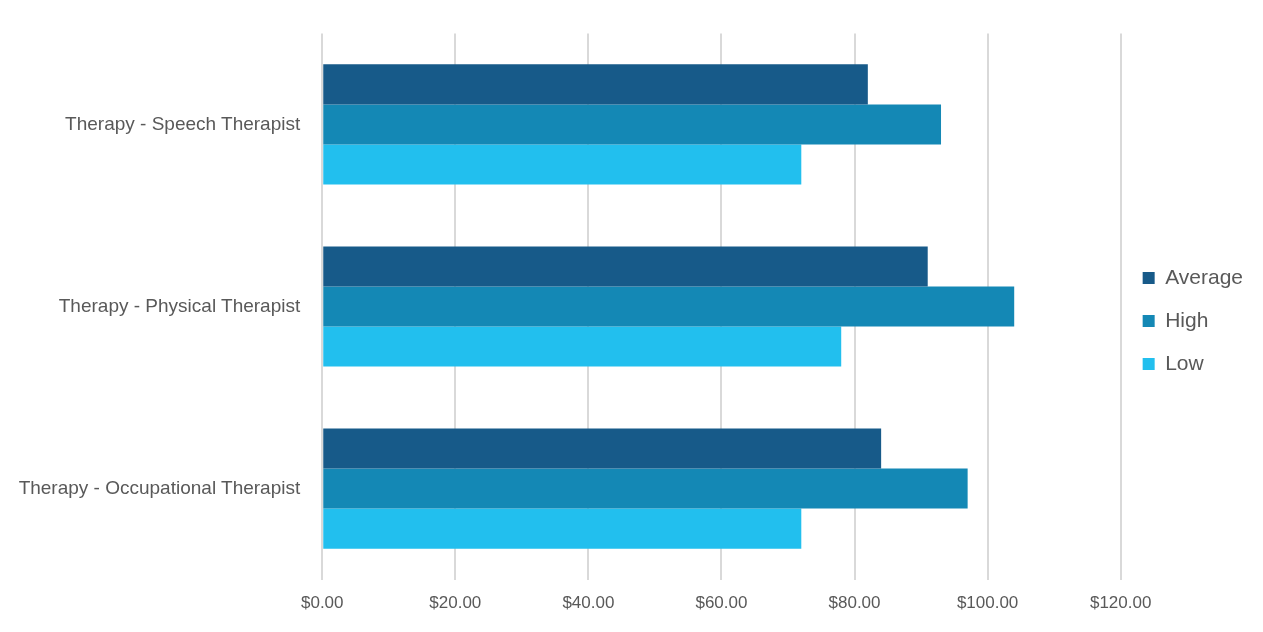  What do you see at coordinates (179, 305) in the screenshot?
I see `y-tick-label: Therapy - Physical Therapist` at bounding box center [179, 305].